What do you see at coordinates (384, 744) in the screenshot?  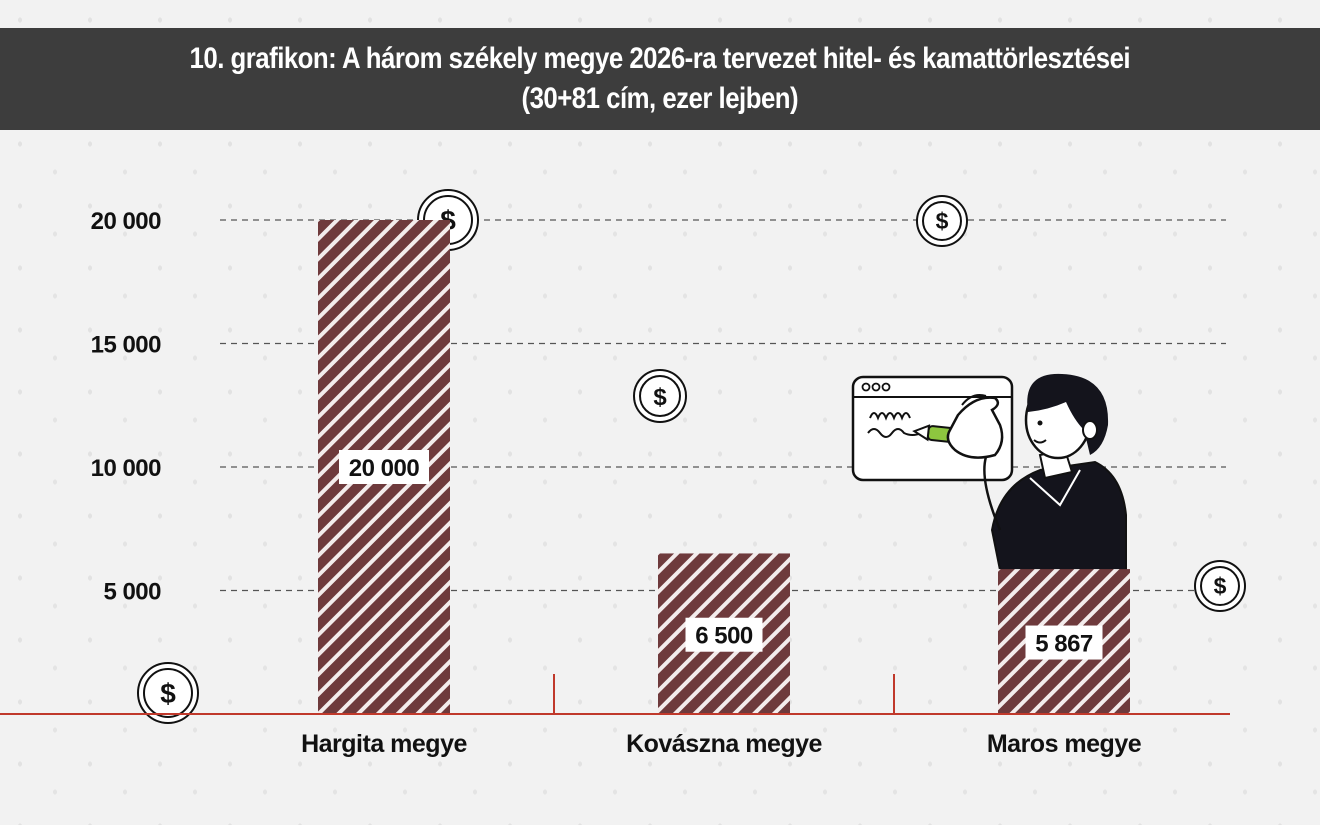 I see `x-tick-label: Hargita megye` at bounding box center [384, 744].